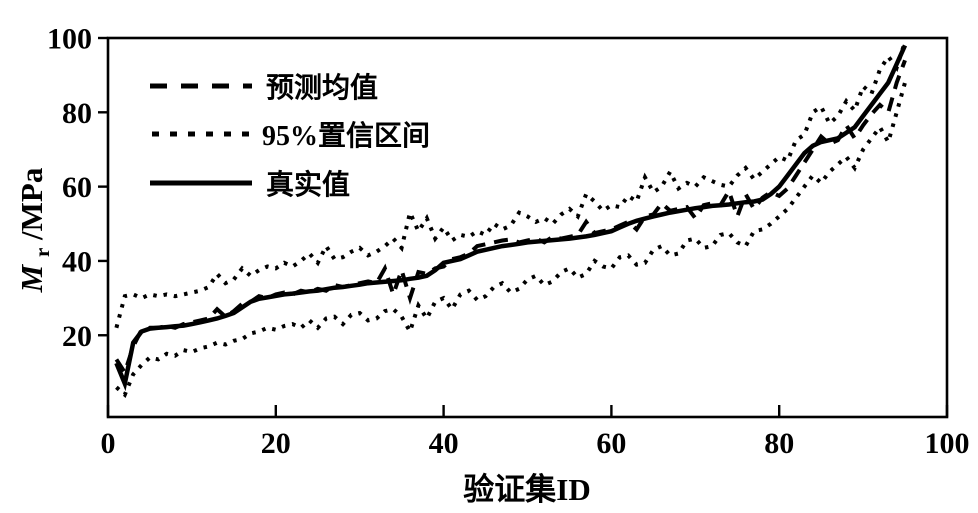 This screenshot has width=978, height=513. I want to click on y-tick-label-80: 80, so click(77, 113).